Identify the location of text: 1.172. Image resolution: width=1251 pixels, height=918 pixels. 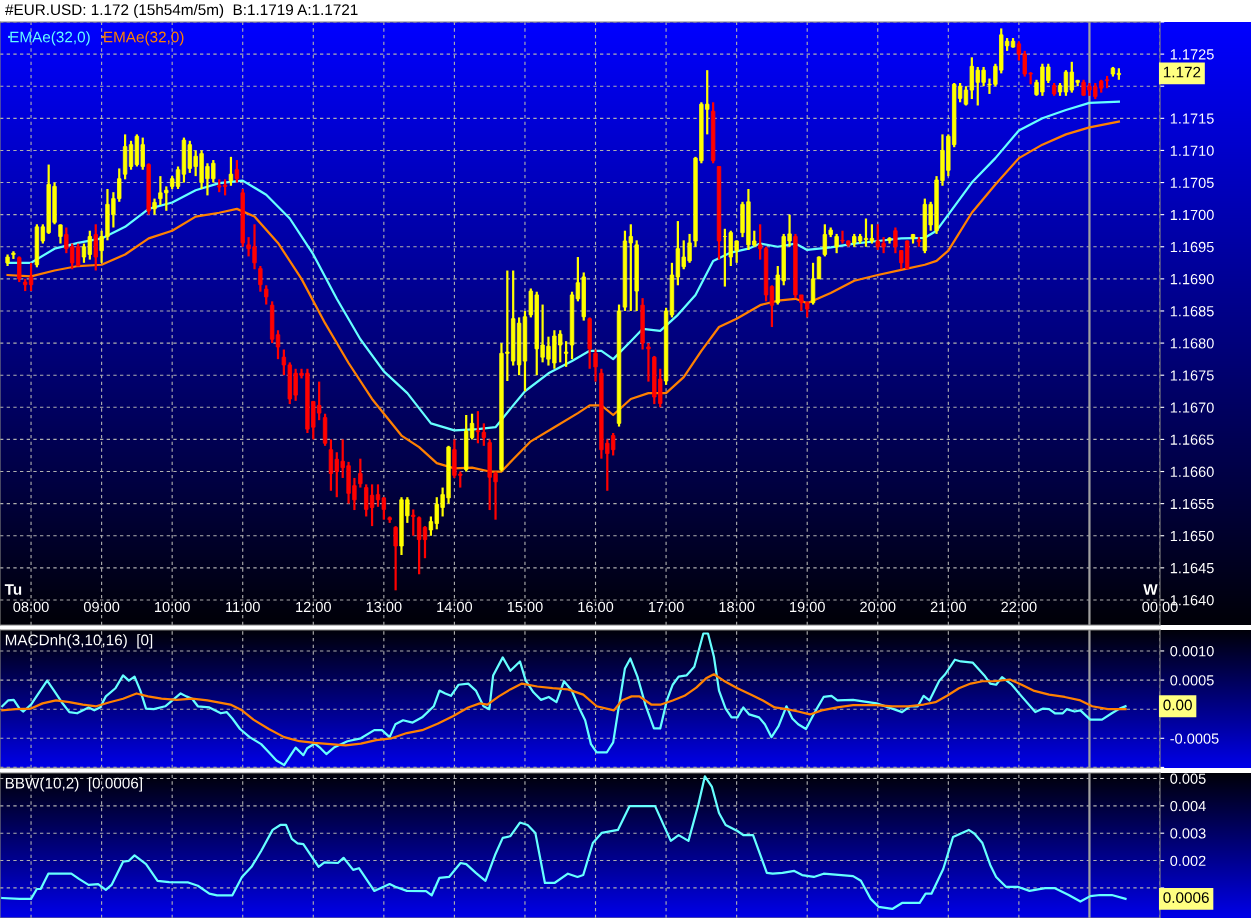
(1182, 72).